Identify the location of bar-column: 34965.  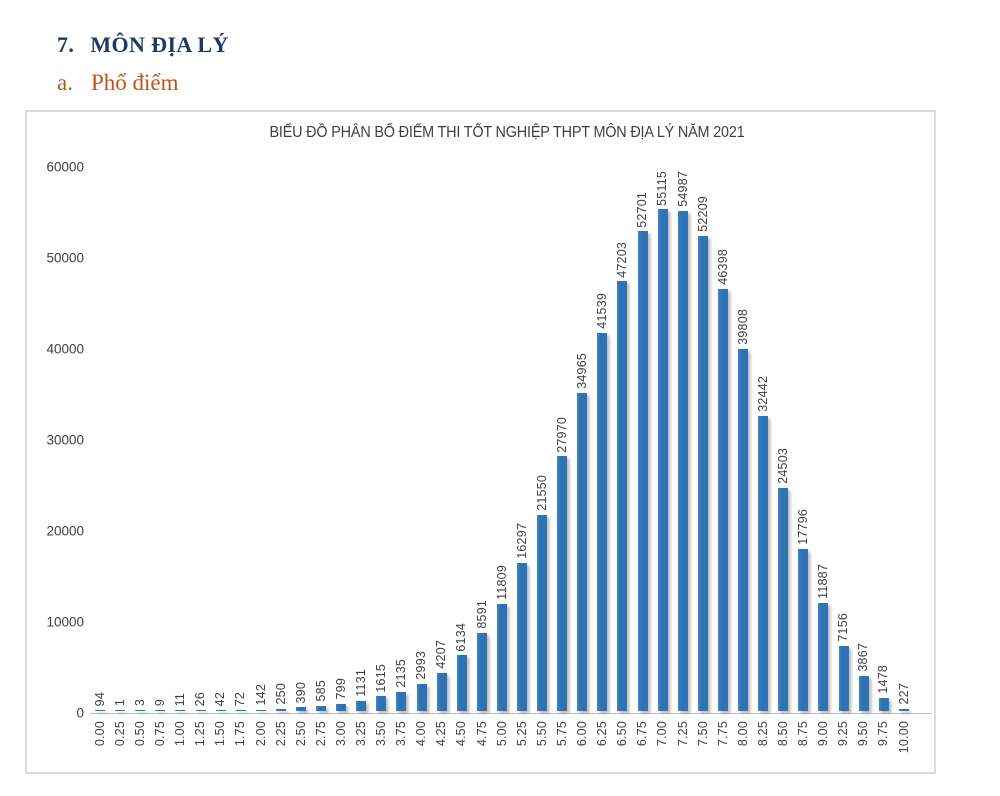
(582, 437).